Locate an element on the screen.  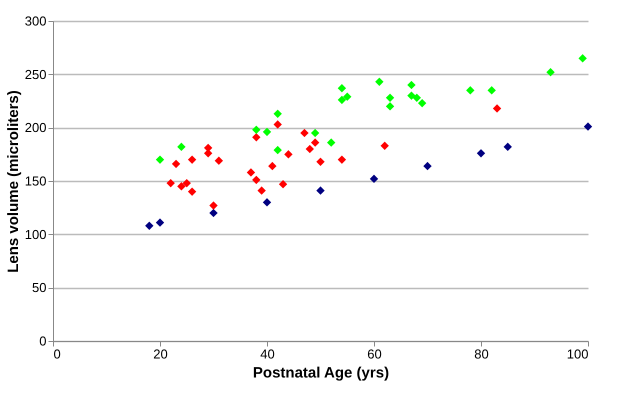
x-tick-label: 20 is located at coordinates (160, 354).